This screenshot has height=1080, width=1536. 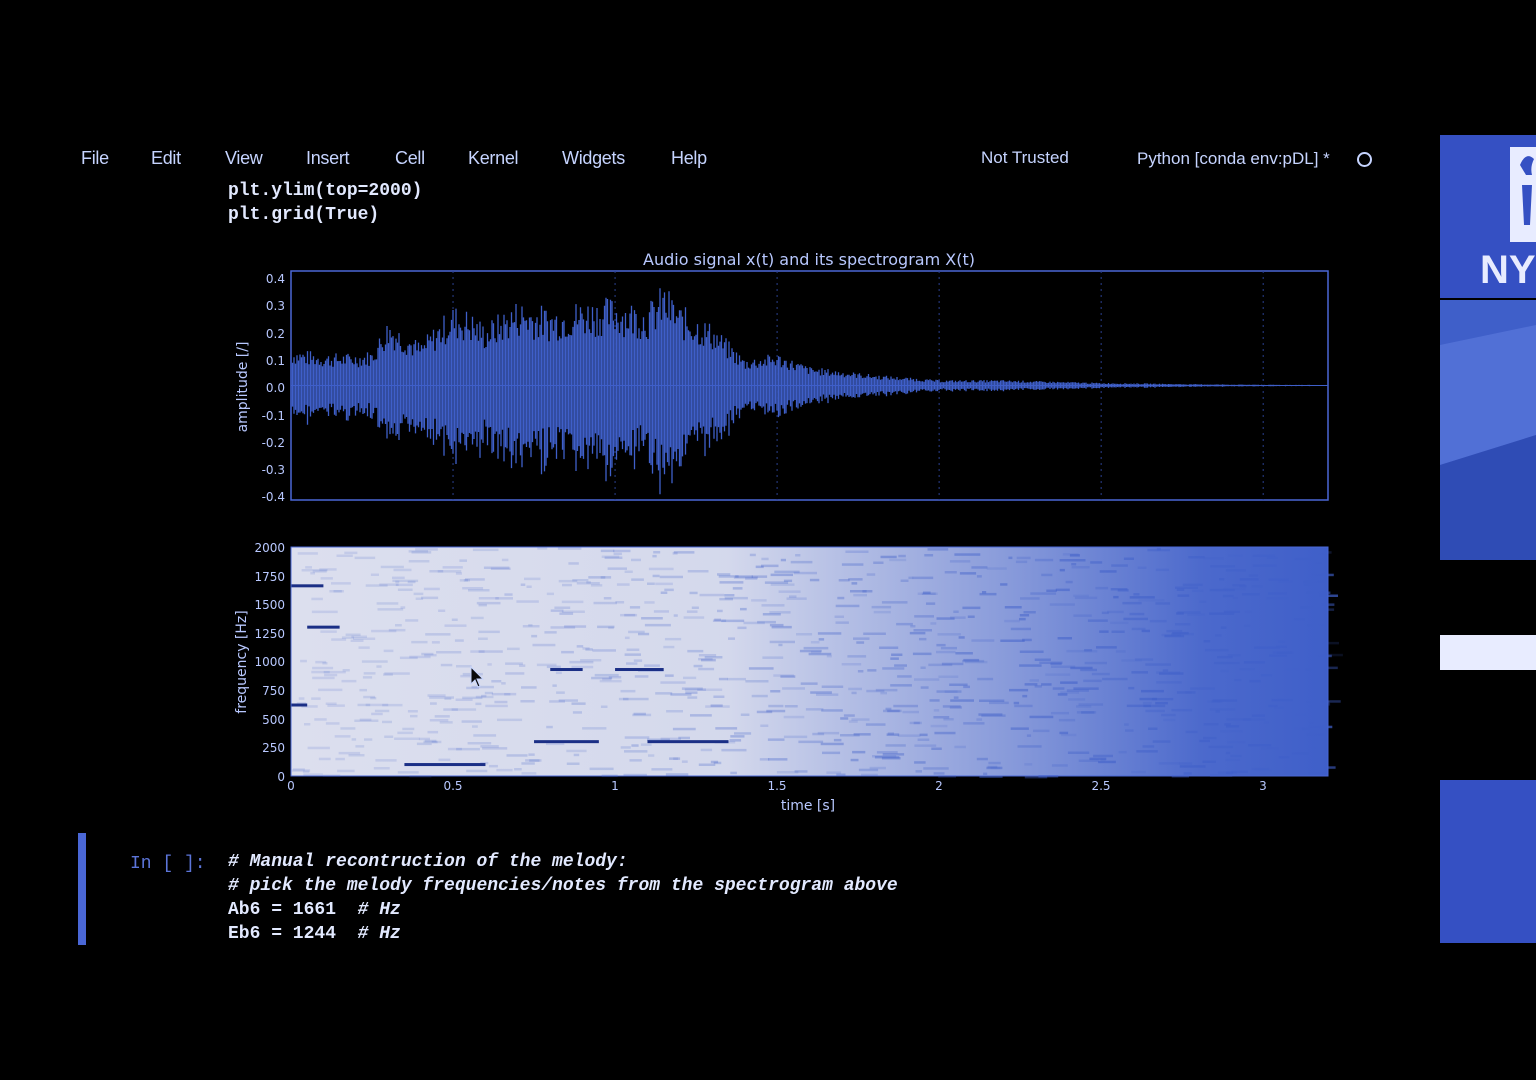 What do you see at coordinates (243, 387) in the screenshot?
I see `signal-y-axis-label: amplitude [/]` at bounding box center [243, 387].